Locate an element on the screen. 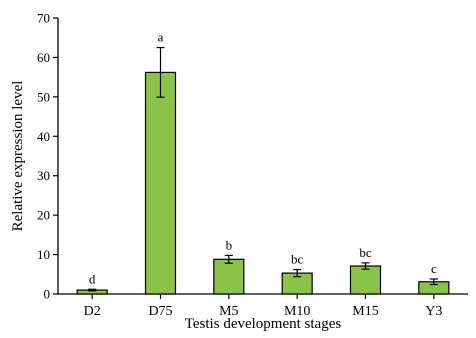  x-tick-label: D2 is located at coordinates (92, 311).